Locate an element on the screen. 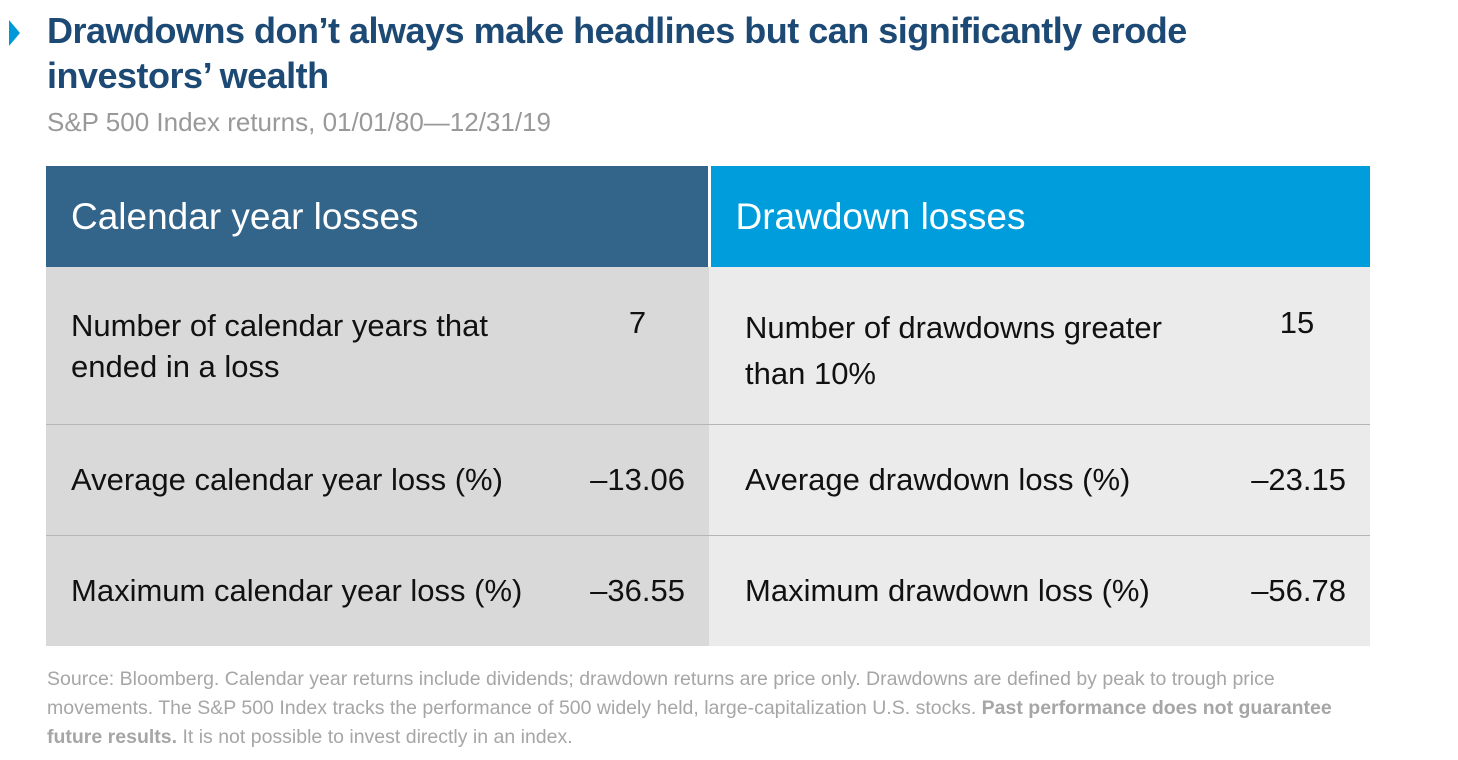 The height and width of the screenshot is (760, 1458). average-calendar-year-loss-label: Average calendar year loss (%) is located at coordinates (306, 479).